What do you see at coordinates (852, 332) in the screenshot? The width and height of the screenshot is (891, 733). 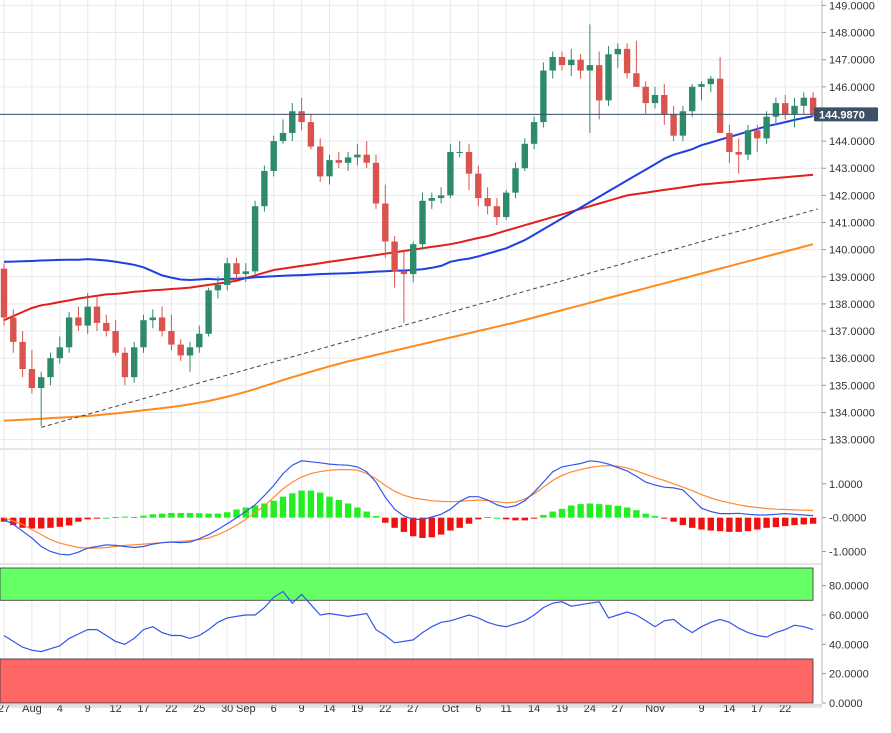 I see `price-tick-label: 137.0000` at bounding box center [852, 332].